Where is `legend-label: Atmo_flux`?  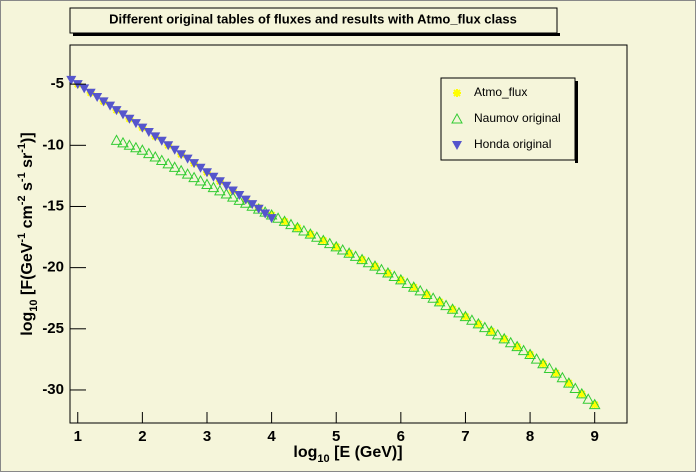
legend-label: Atmo_flux is located at coordinates (500, 92).